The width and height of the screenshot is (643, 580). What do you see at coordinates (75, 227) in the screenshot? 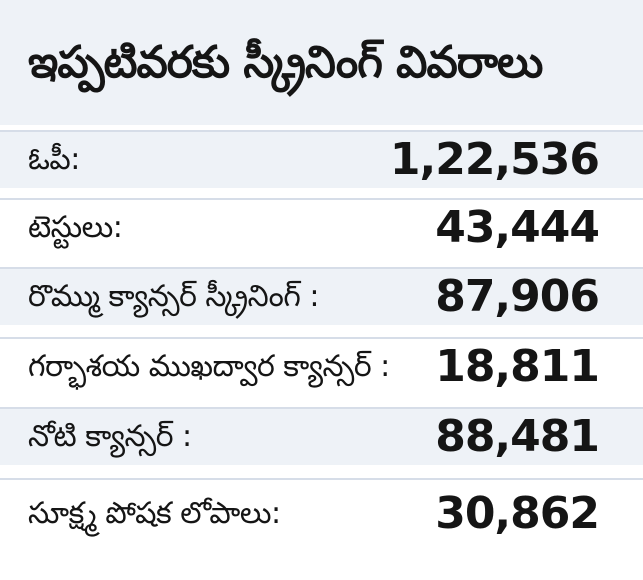
I see `row-label: టెస్టులు:` at bounding box center [75, 227].